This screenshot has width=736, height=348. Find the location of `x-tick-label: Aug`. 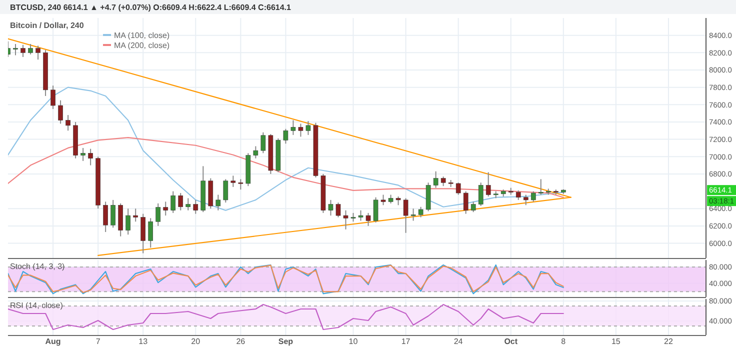

x-tick-label: Aug is located at coordinates (53, 341).